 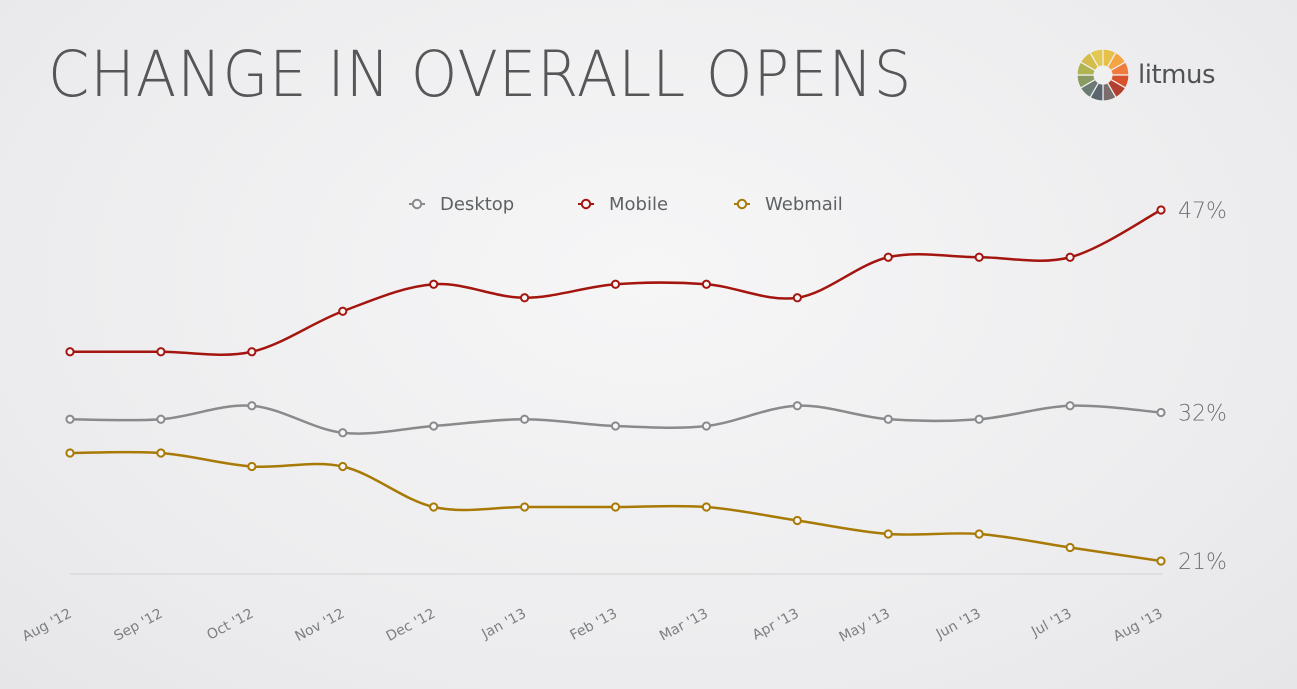 I want to click on legend: Desktop Mobile Webmail, so click(x=626, y=204).